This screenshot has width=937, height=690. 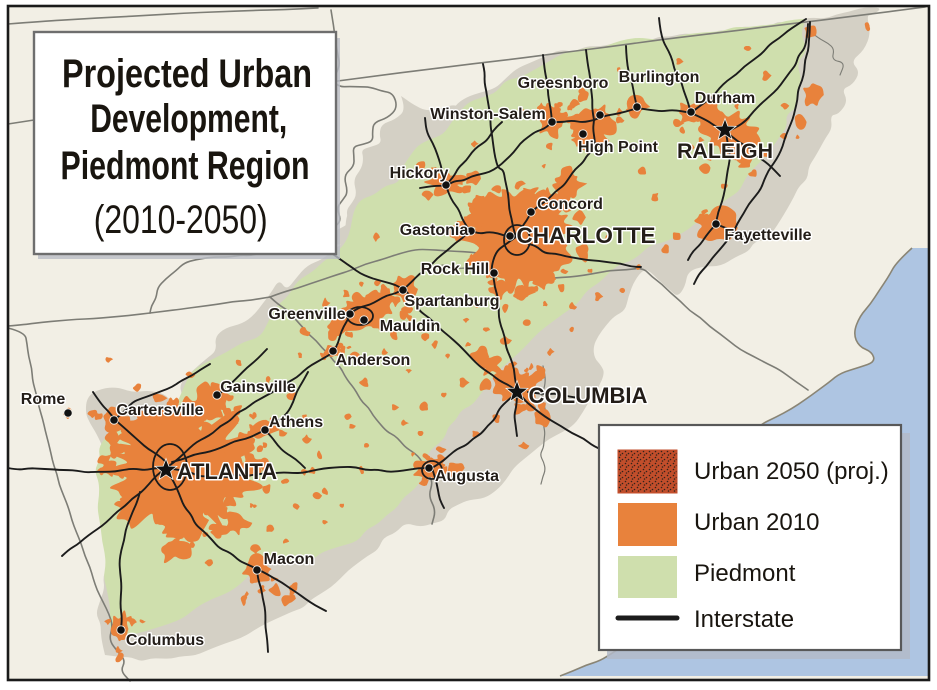 What do you see at coordinates (451, 301) in the screenshot?
I see `svg-text: Spartanburg` at bounding box center [451, 301].